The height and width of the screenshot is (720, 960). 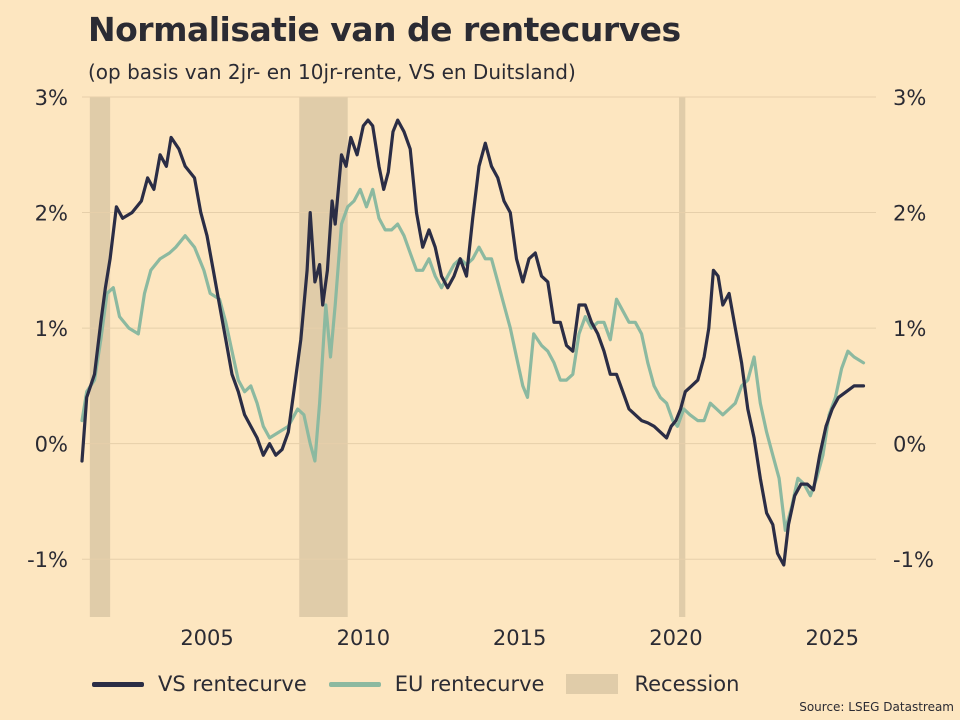 I want to click on x-tick-4: 2025, so click(x=832, y=638).